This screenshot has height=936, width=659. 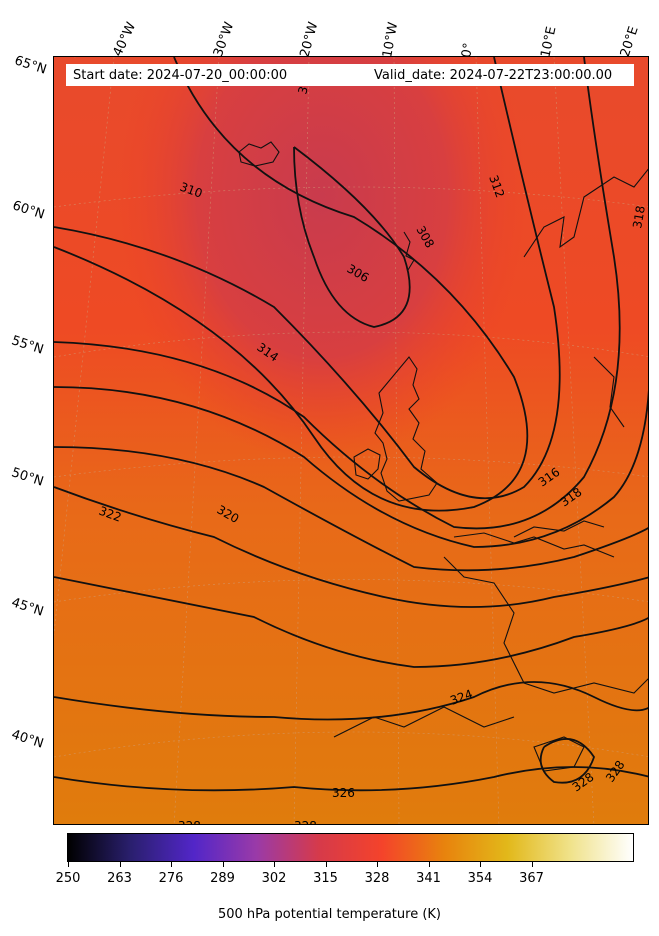 I want to click on lon-label: 0°, so click(x=468, y=50).